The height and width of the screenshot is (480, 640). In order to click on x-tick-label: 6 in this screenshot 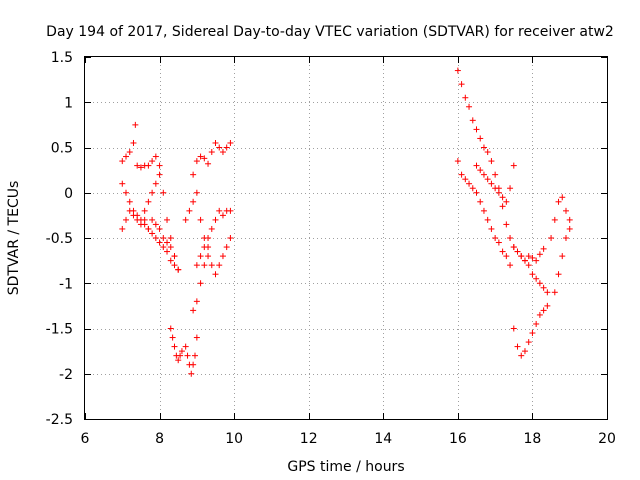, I will do `click(85, 439)`.